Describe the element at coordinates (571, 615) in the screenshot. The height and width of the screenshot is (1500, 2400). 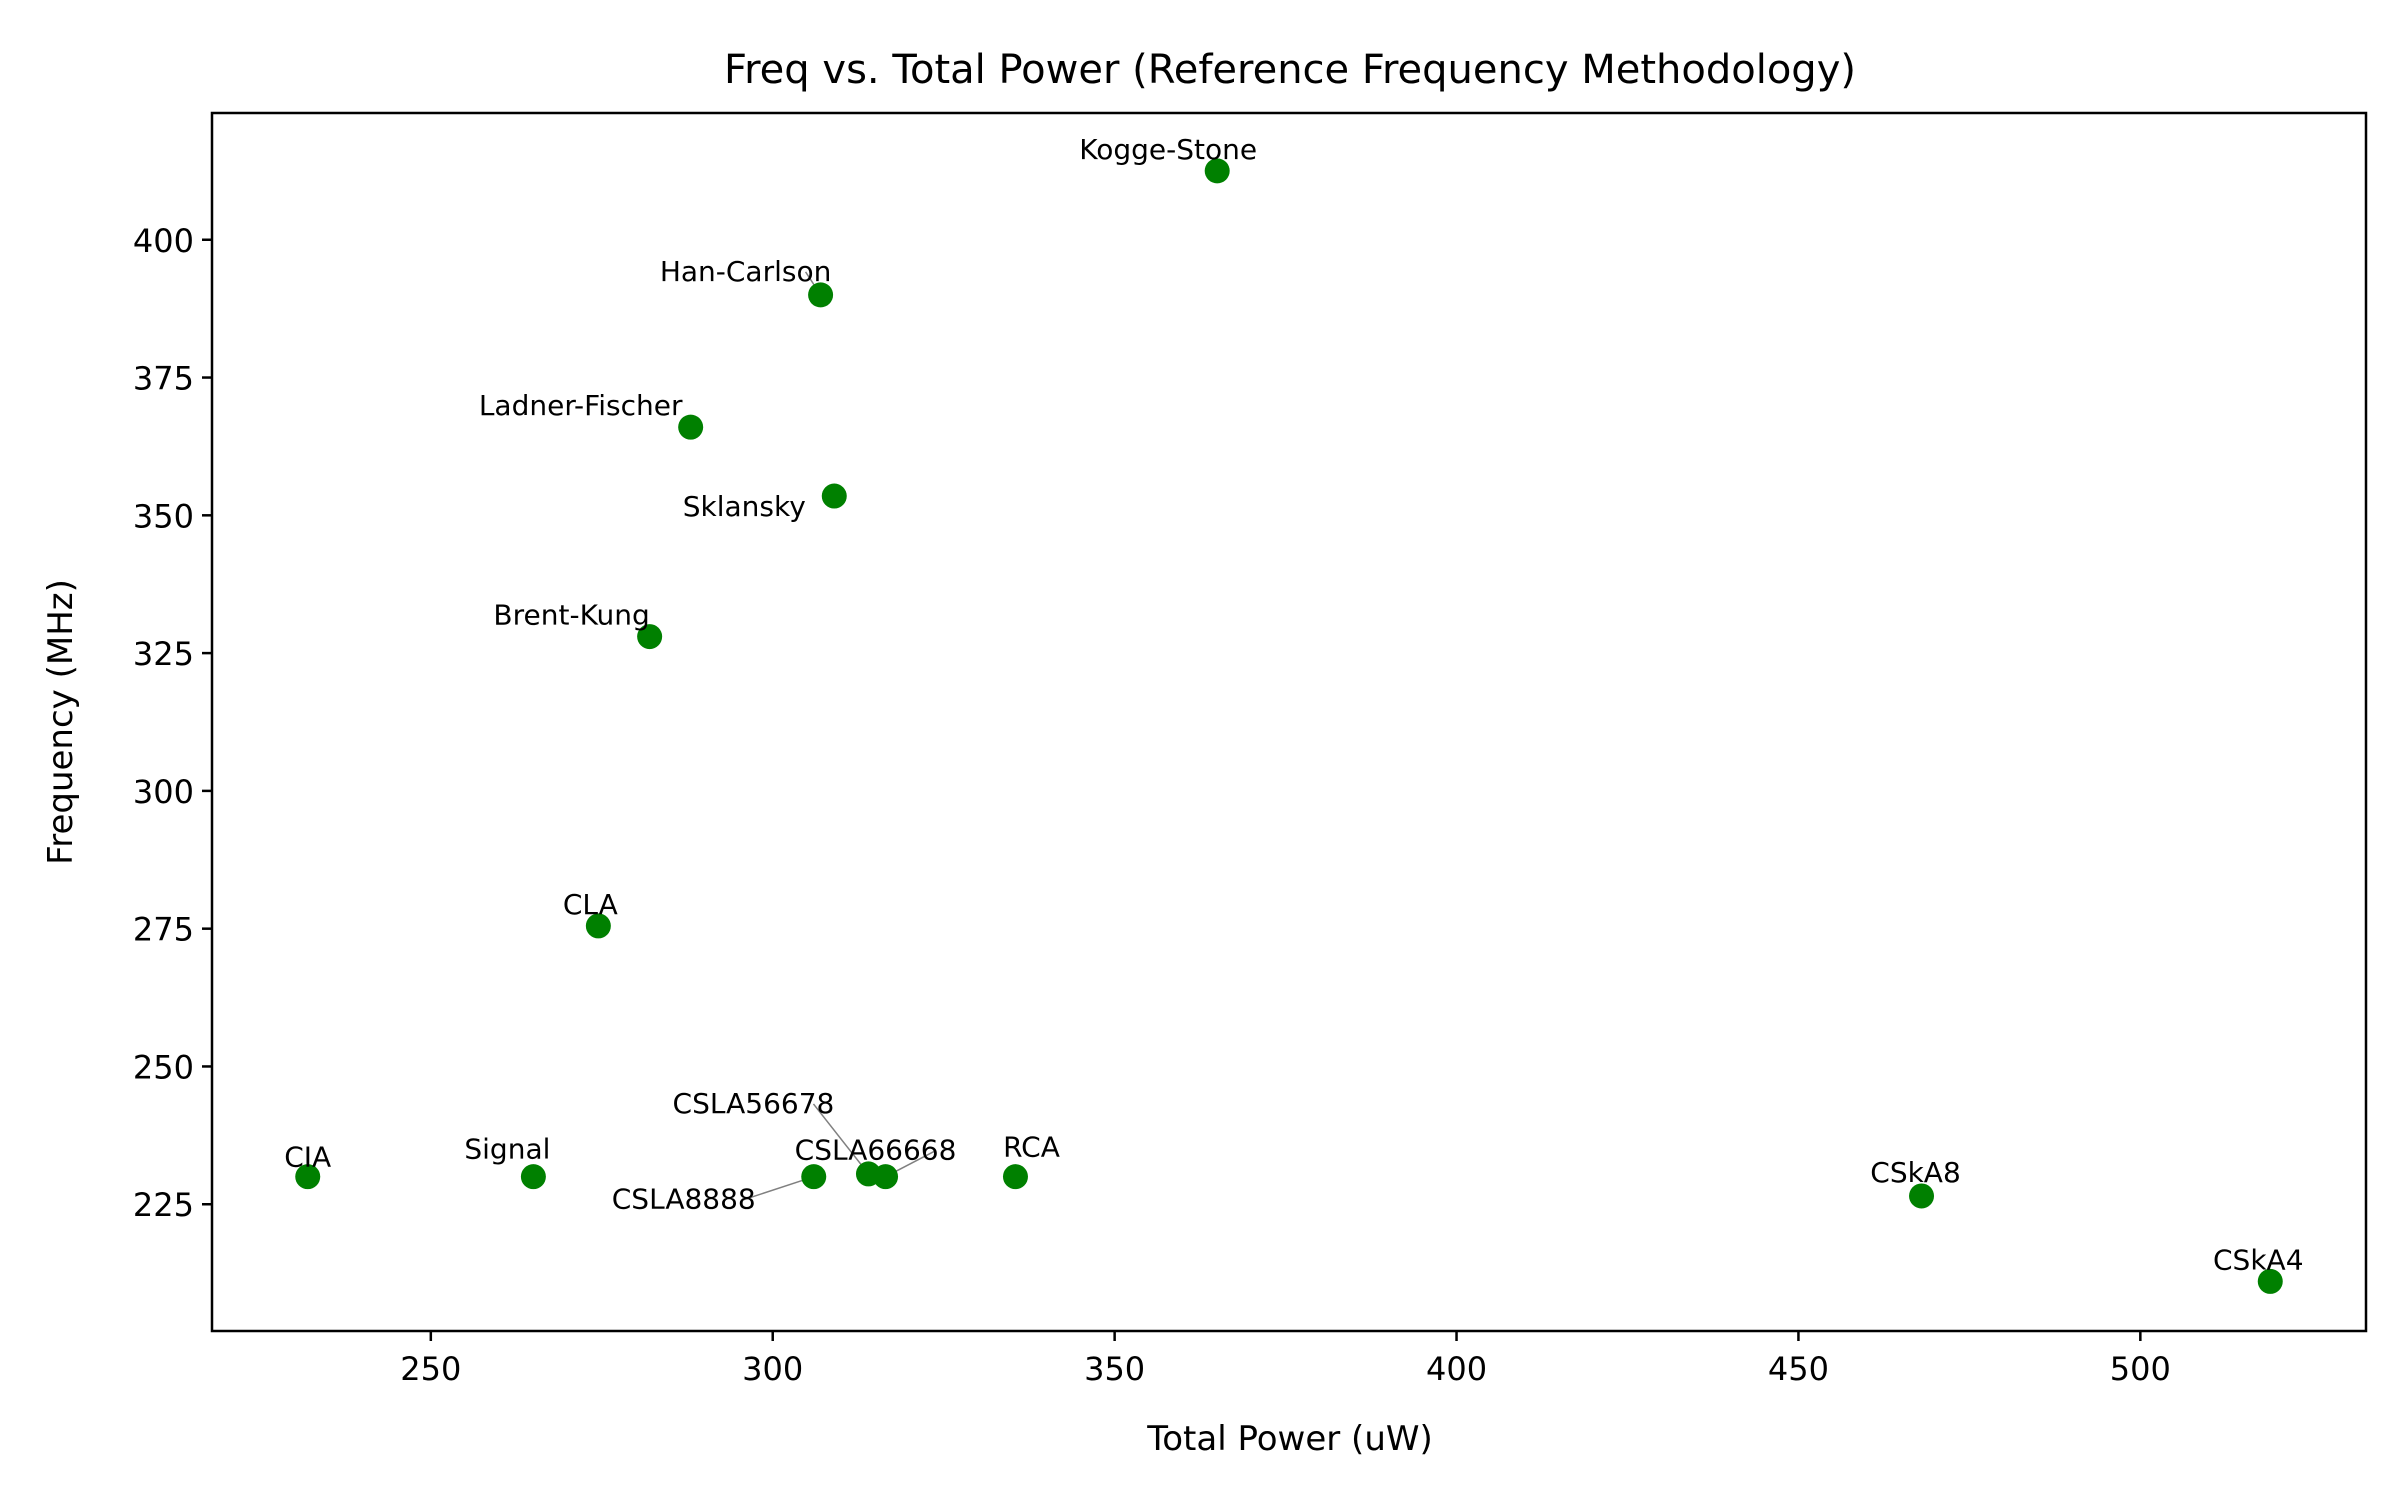
I see `point-label: Brent-Kung` at that location.